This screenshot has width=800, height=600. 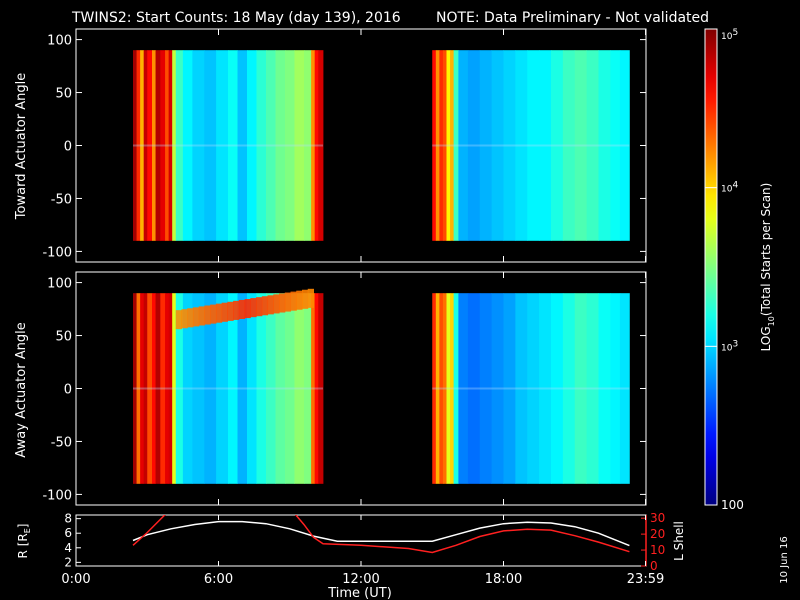 I want to click on r-tick-label: 8, so click(x=68, y=519).